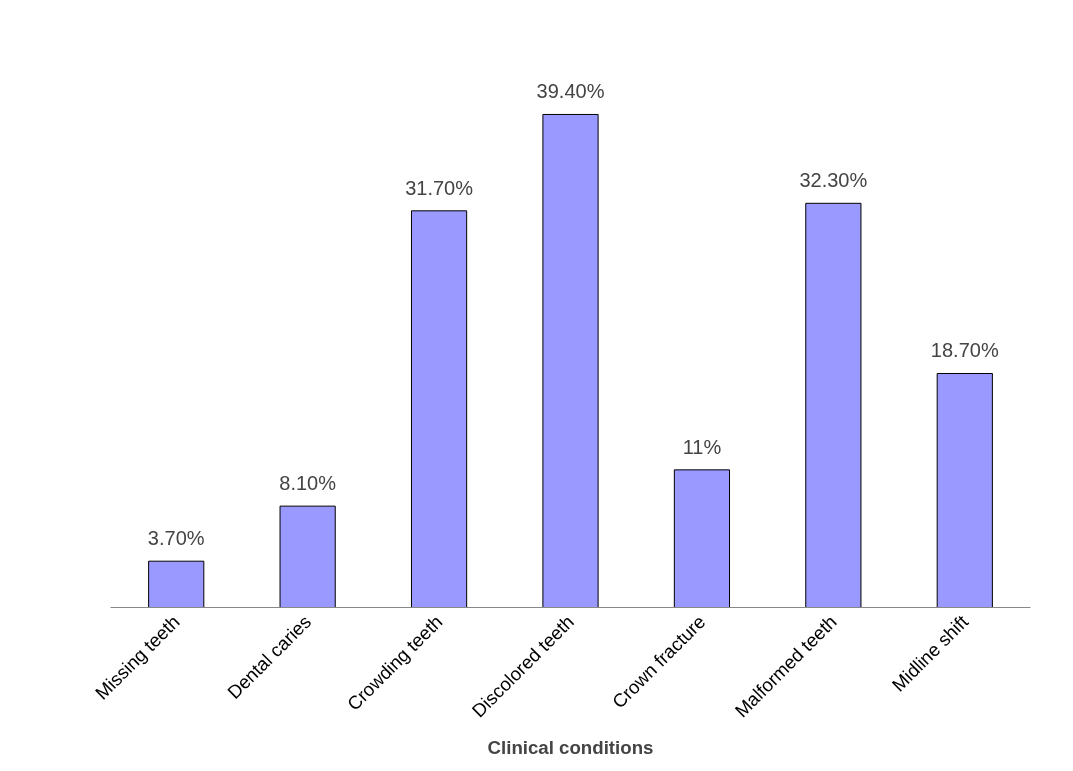  I want to click on data-label: 11%, so click(702, 446).